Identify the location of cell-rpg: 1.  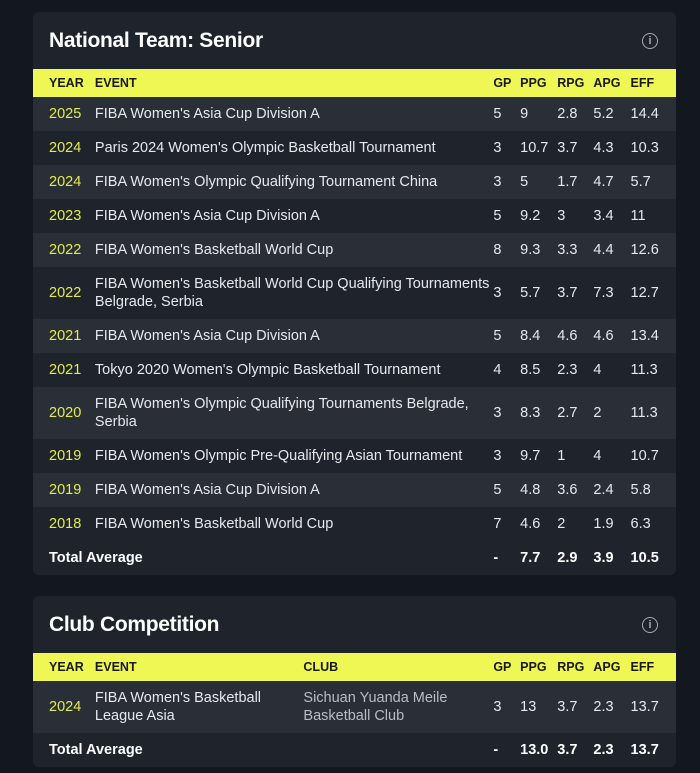
(561, 456).